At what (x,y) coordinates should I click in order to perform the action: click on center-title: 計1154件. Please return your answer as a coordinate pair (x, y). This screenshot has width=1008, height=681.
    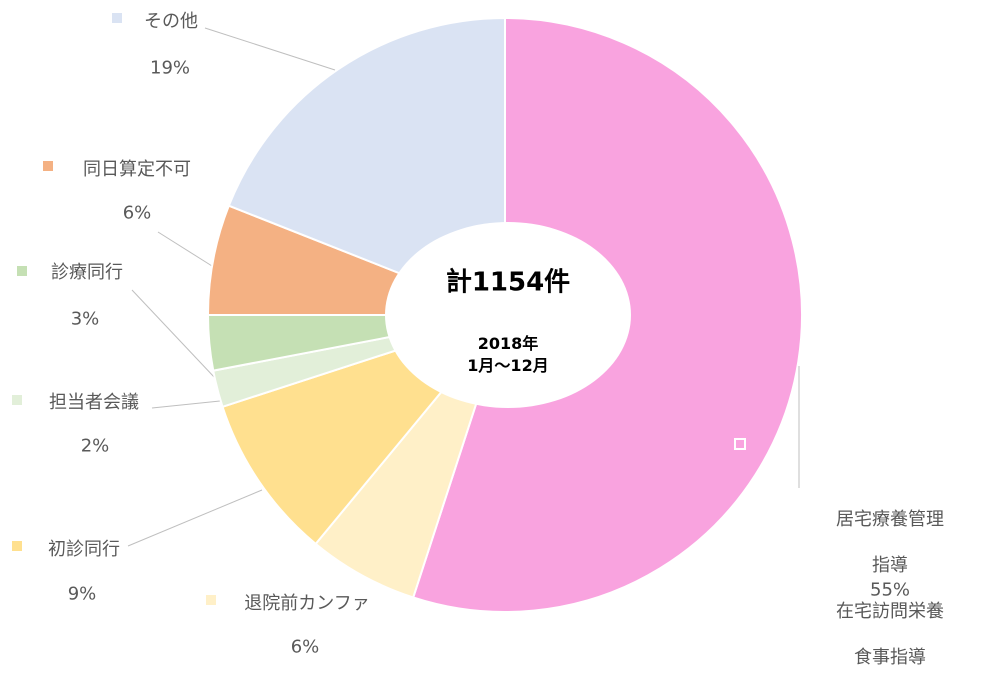
    Looking at the image, I should click on (508, 282).